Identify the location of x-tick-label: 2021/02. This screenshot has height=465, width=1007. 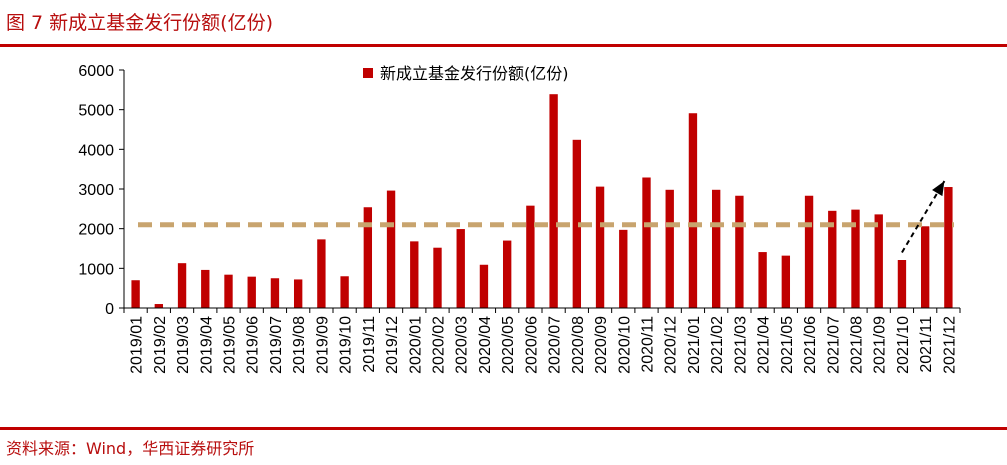
(717, 345).